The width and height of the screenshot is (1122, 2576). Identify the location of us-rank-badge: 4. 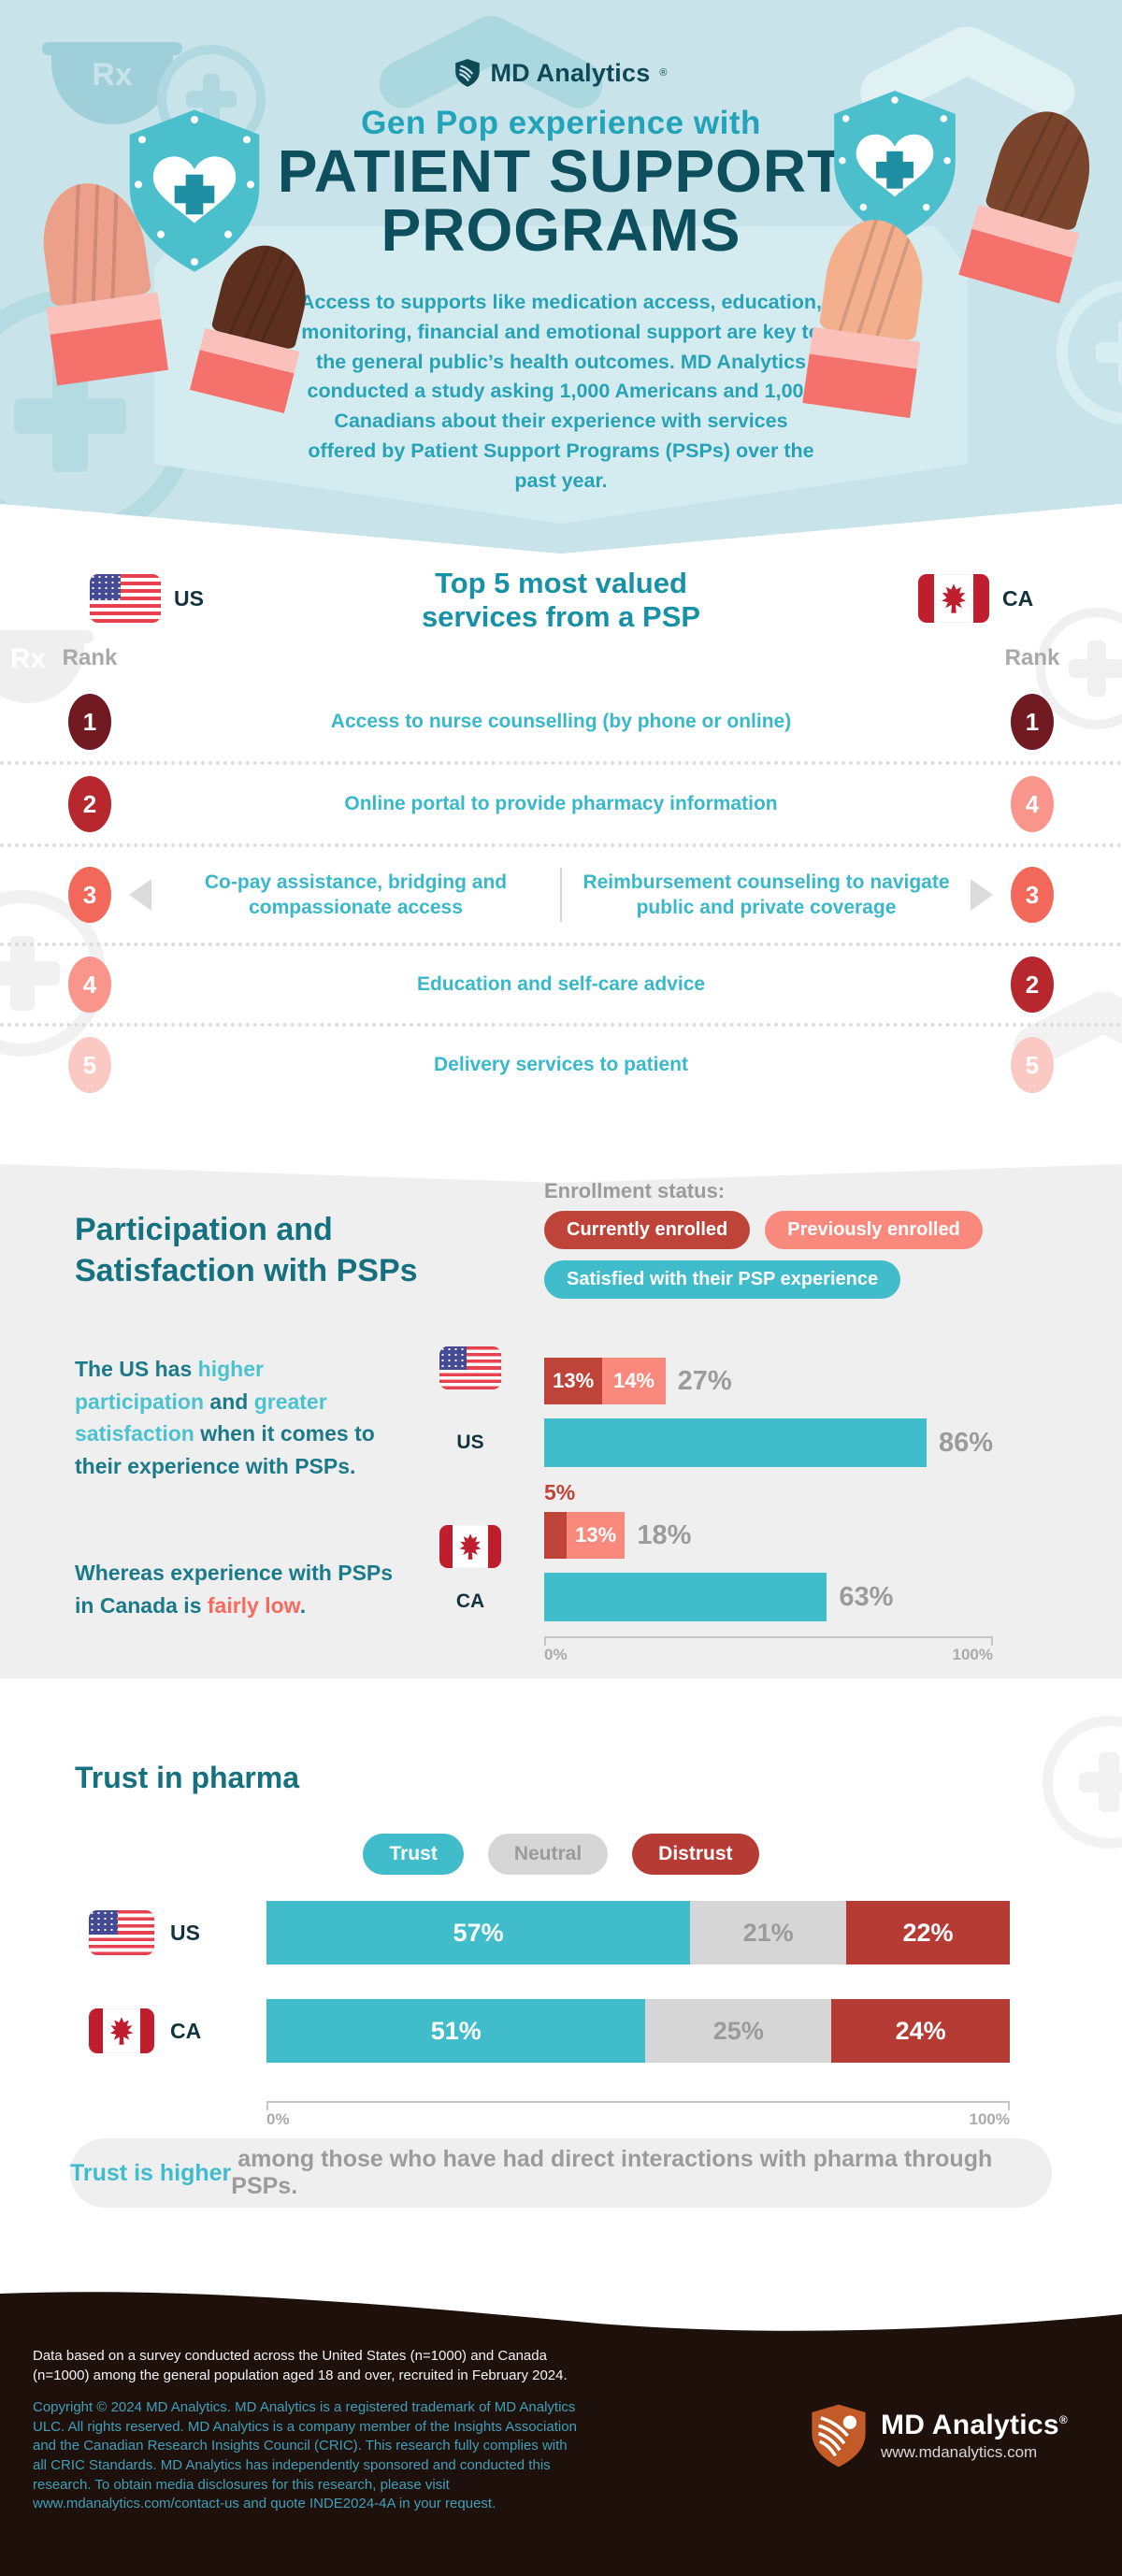
(90, 985).